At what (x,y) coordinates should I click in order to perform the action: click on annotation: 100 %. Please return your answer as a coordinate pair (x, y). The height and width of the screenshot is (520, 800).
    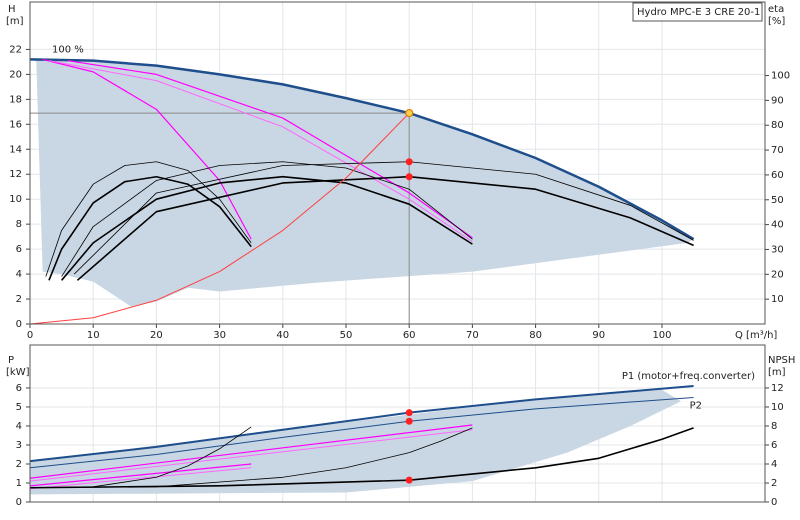
    Looking at the image, I should click on (68, 49).